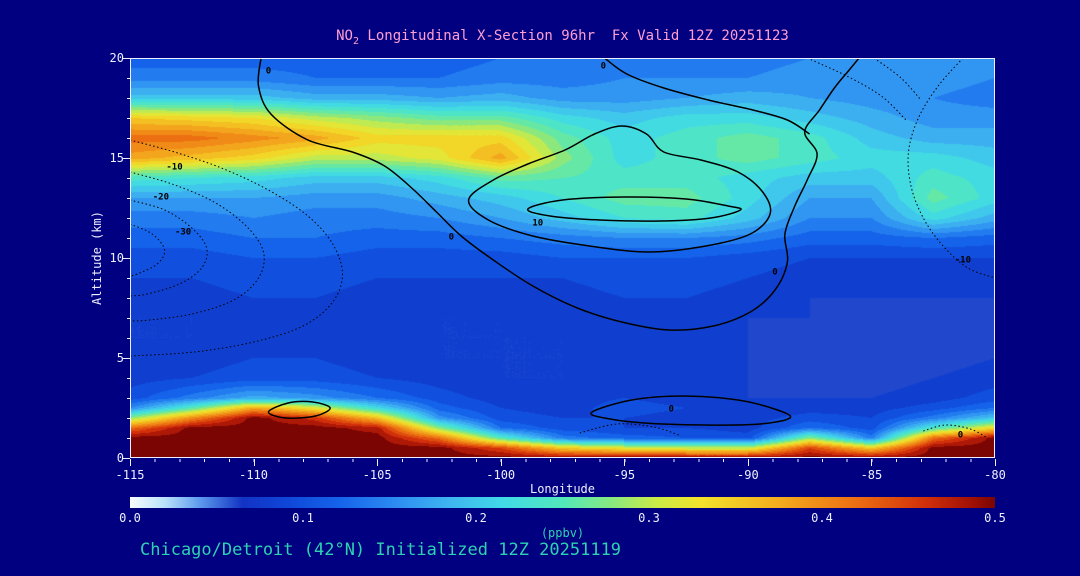  I want to click on y-tick-label: 20, so click(116, 58).